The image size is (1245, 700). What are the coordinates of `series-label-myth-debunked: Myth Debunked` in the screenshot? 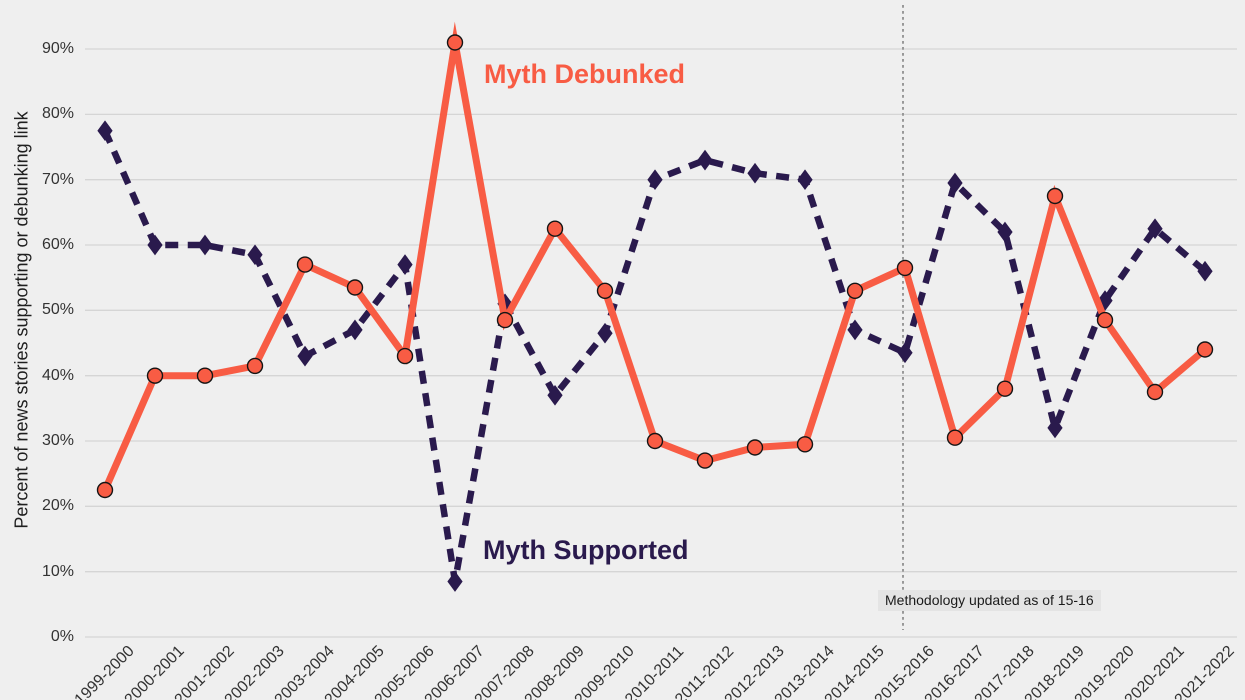 It's located at (585, 74).